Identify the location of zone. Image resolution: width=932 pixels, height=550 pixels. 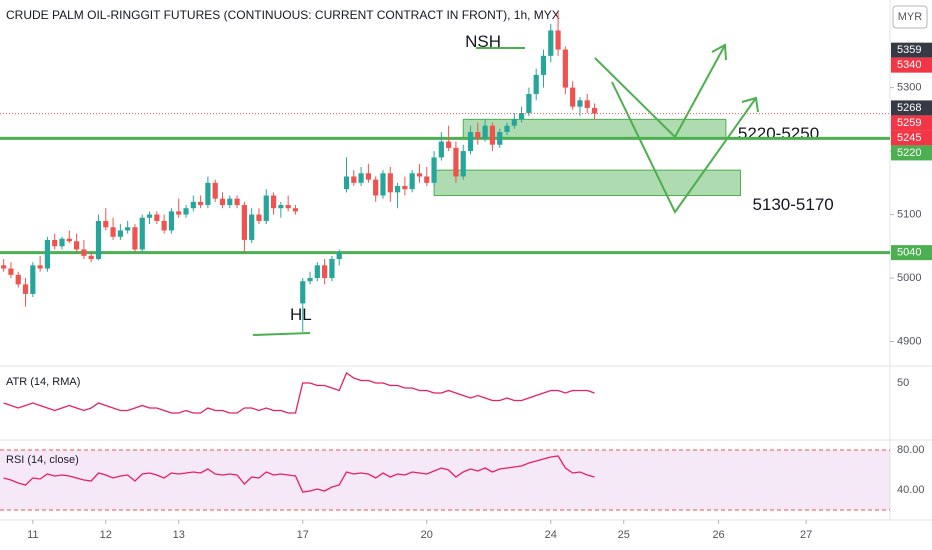
(587, 183).